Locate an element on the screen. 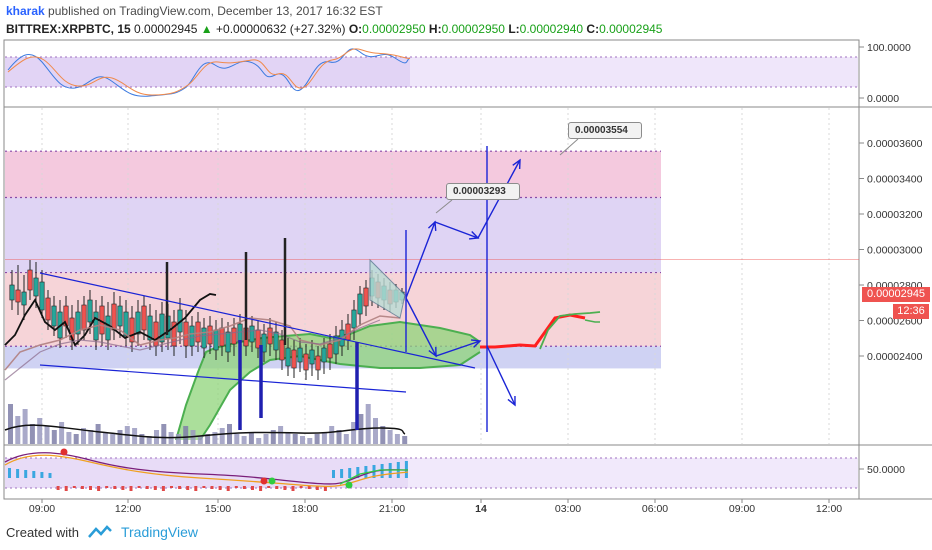  target-callout-1: 0.00003554 is located at coordinates (605, 130).